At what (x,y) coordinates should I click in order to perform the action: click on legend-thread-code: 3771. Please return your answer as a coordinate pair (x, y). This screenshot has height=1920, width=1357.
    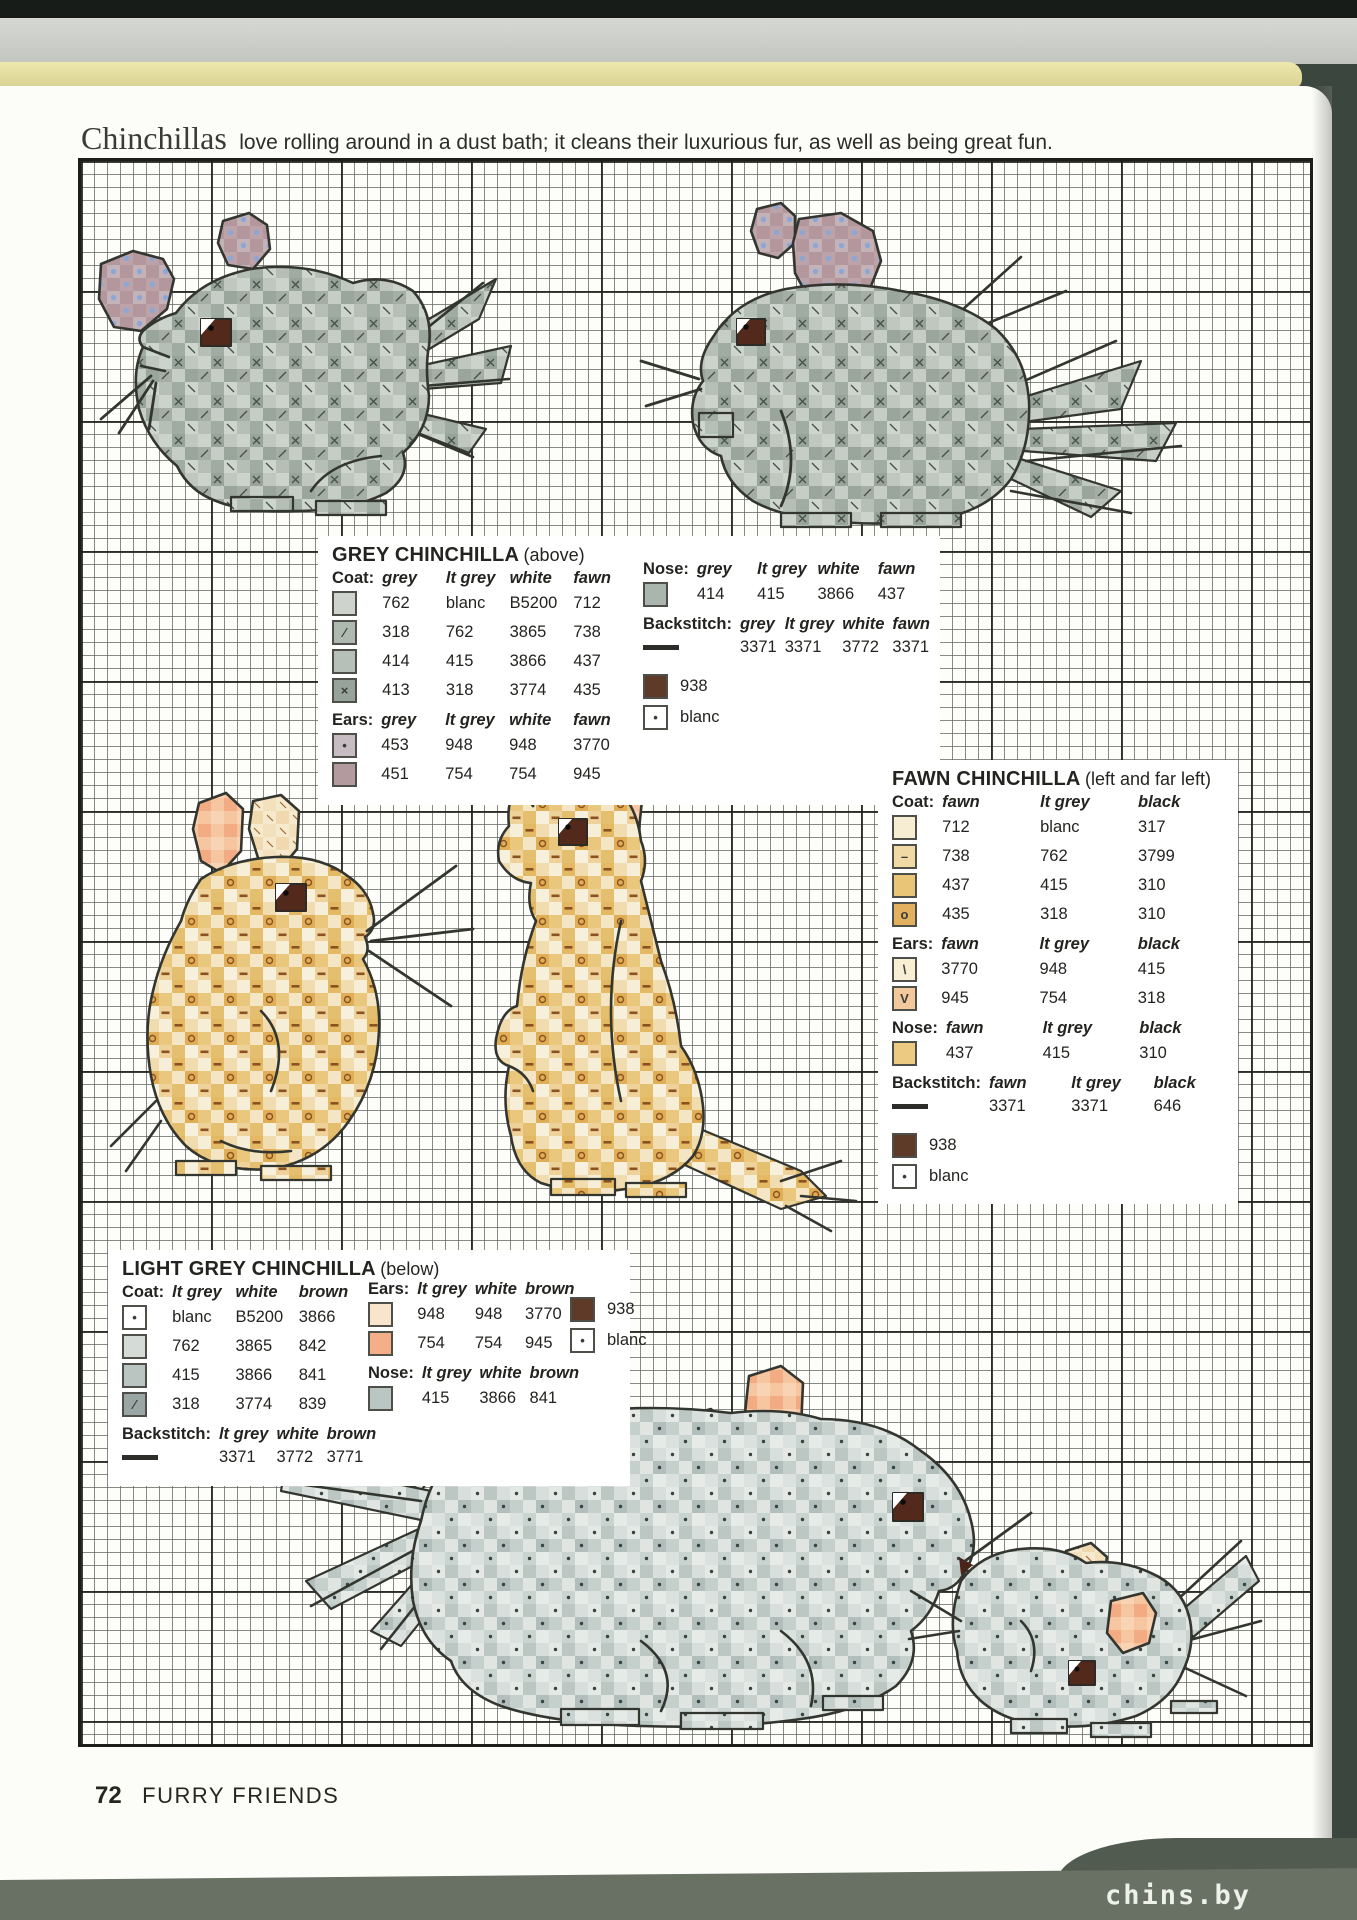
    Looking at the image, I should click on (345, 1457).